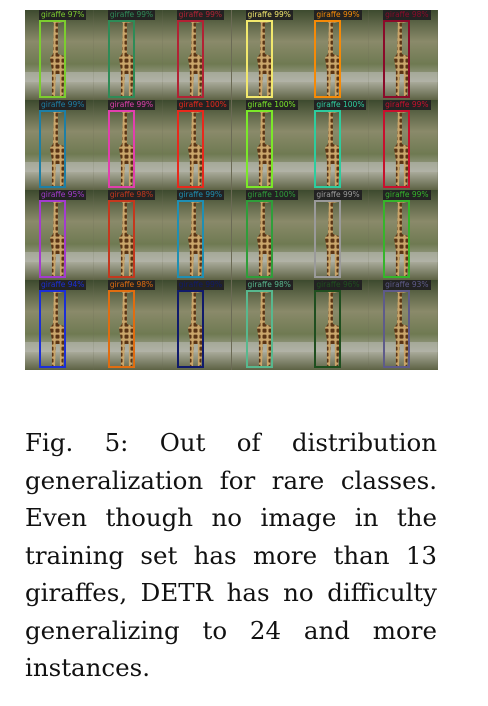  Describe the element at coordinates (63, 195) in the screenshot. I see `detection-label: giraffe 95%` at that location.